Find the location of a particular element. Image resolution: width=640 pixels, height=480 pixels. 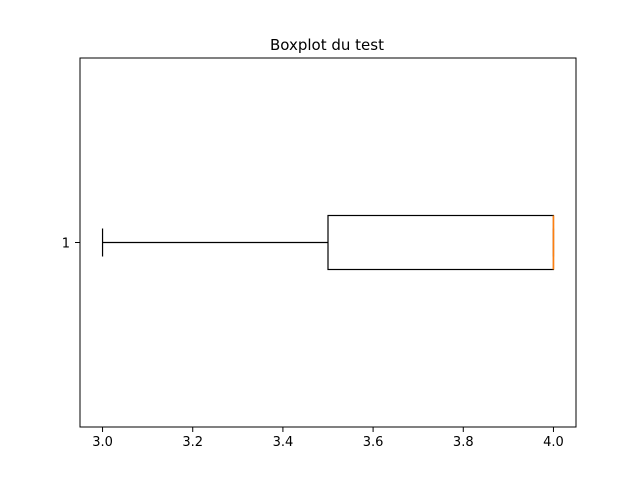

chart-title: Boxplot du test is located at coordinates (327, 45).